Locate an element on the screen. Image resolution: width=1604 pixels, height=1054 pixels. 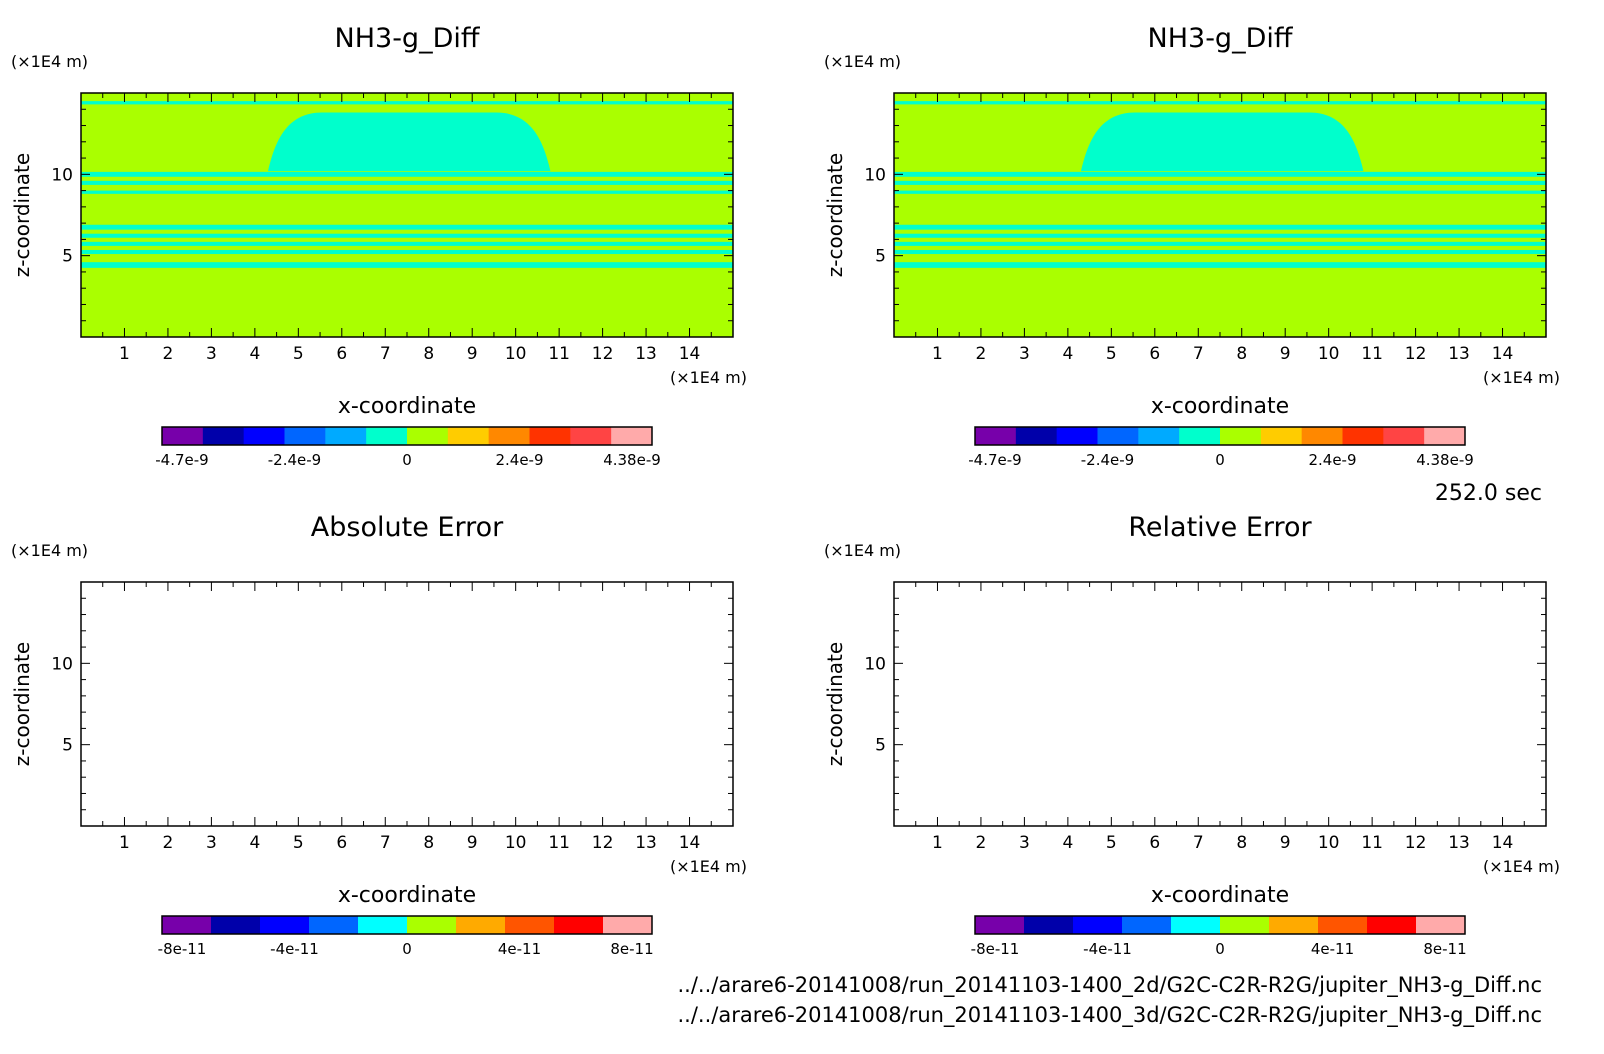
x-tick-label: 10 is located at coordinates (1329, 843).